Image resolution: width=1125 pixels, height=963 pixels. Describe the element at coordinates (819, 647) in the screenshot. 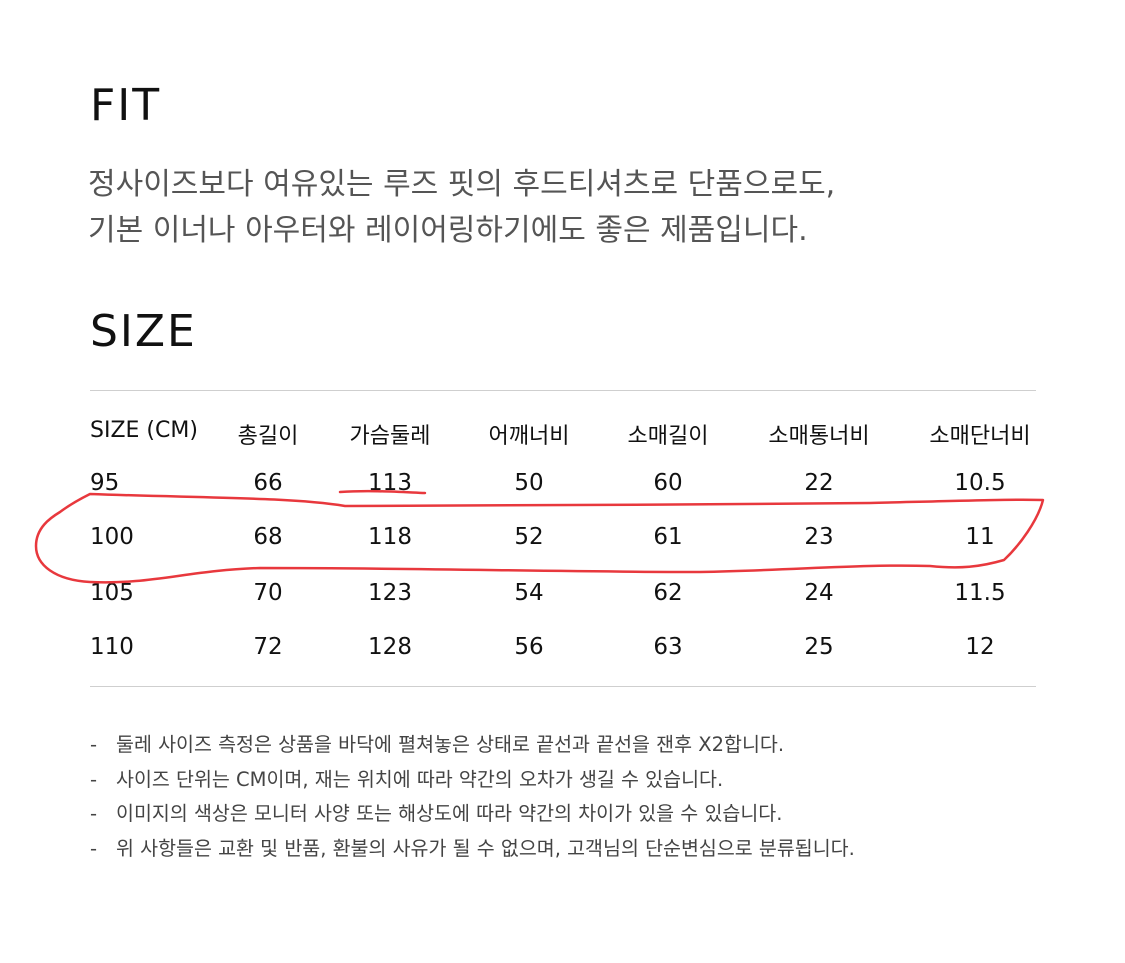

I see `table-cell: 25` at that location.